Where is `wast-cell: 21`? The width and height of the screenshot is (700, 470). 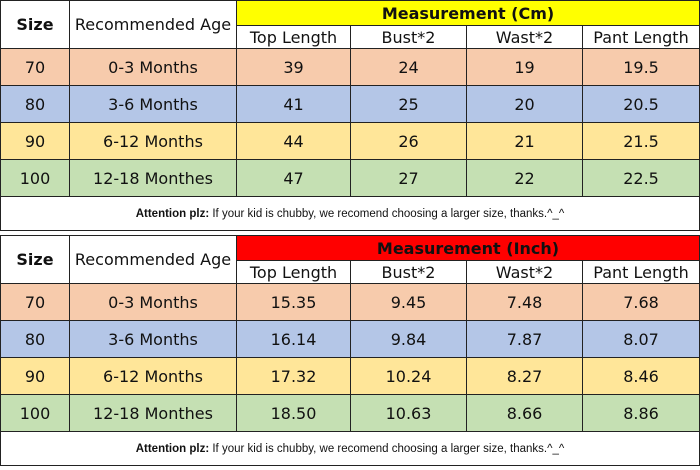 wast-cell: 21 is located at coordinates (524, 141).